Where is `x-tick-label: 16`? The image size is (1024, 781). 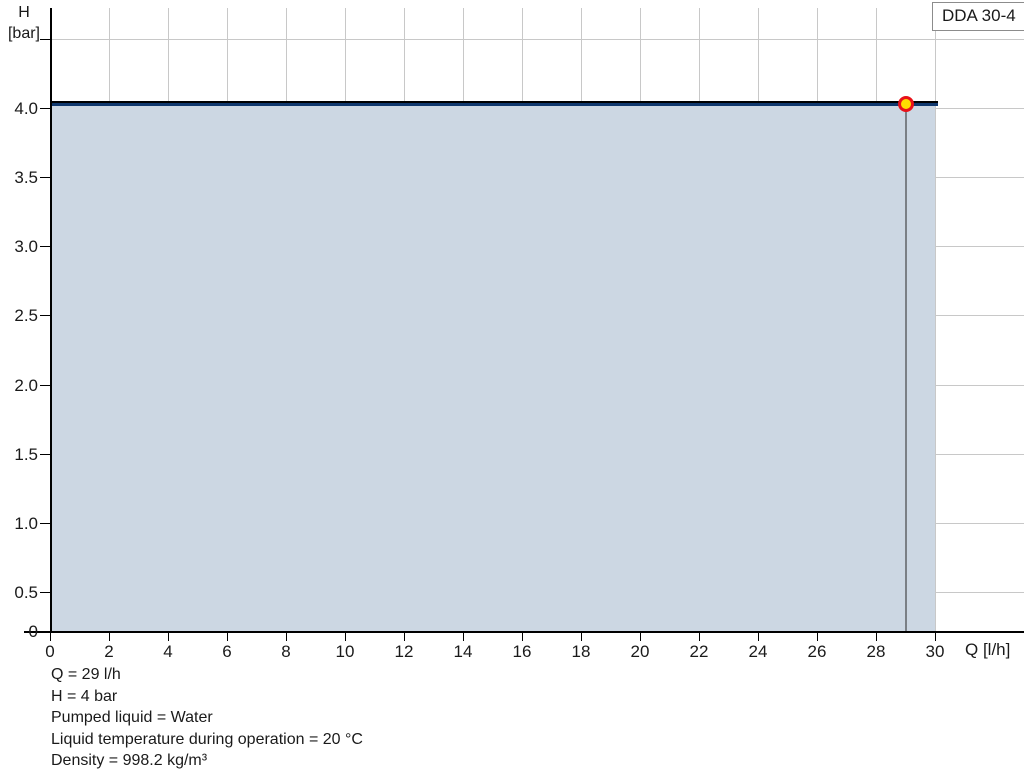 x-tick-label: 16 is located at coordinates (522, 651).